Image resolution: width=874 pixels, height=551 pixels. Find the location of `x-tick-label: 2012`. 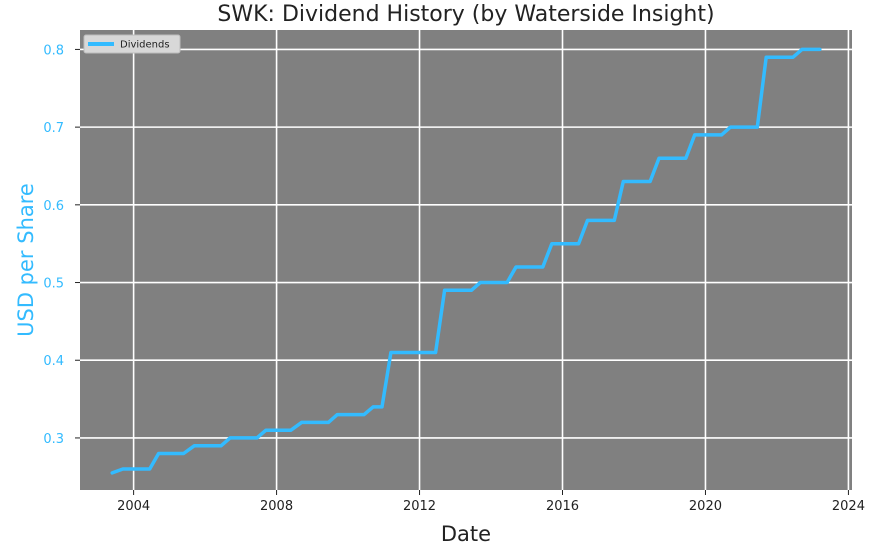

x-tick-label: 2012 is located at coordinates (419, 506).